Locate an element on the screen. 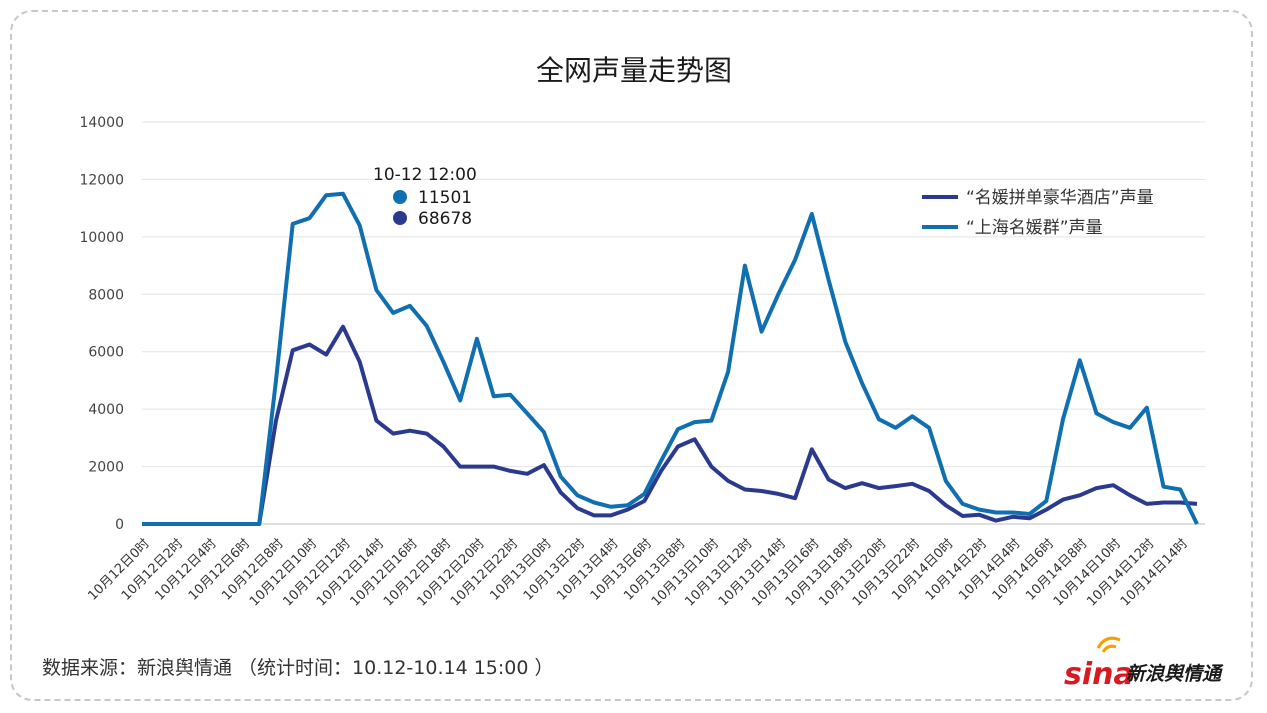 The image size is (1267, 713). data-source-note: 数据来源：新浪舆情通 （统计时间：10.12-10.14 15:00 ） is located at coordinates (298, 668).